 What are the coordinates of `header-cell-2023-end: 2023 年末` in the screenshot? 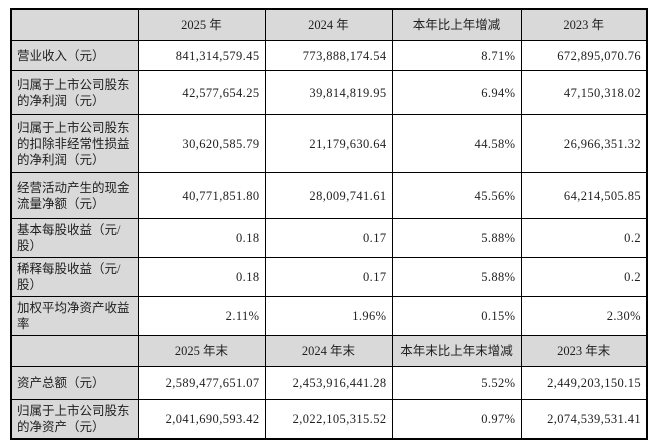 It's located at (584, 351).